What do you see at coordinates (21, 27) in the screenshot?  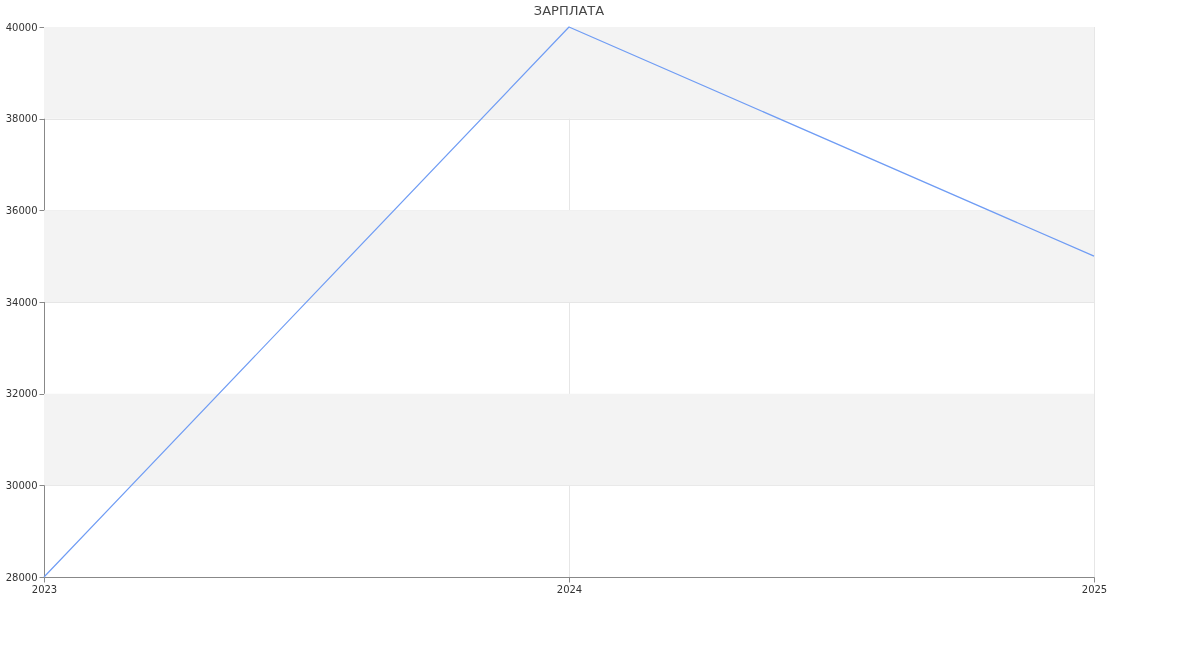 I see `y-tick-label: 40000` at bounding box center [21, 27].